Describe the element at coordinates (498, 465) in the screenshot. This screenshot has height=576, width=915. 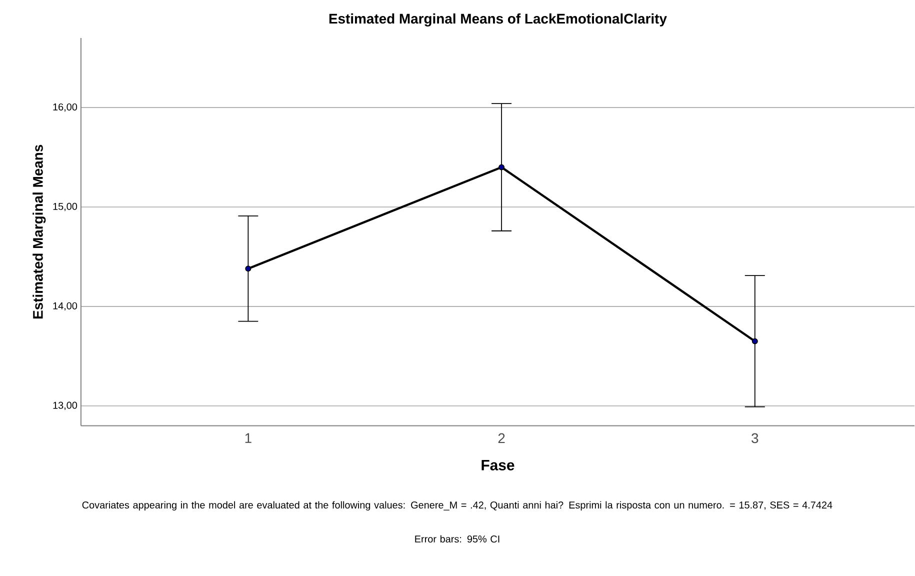
I see `x-axis-title: Fase` at that location.